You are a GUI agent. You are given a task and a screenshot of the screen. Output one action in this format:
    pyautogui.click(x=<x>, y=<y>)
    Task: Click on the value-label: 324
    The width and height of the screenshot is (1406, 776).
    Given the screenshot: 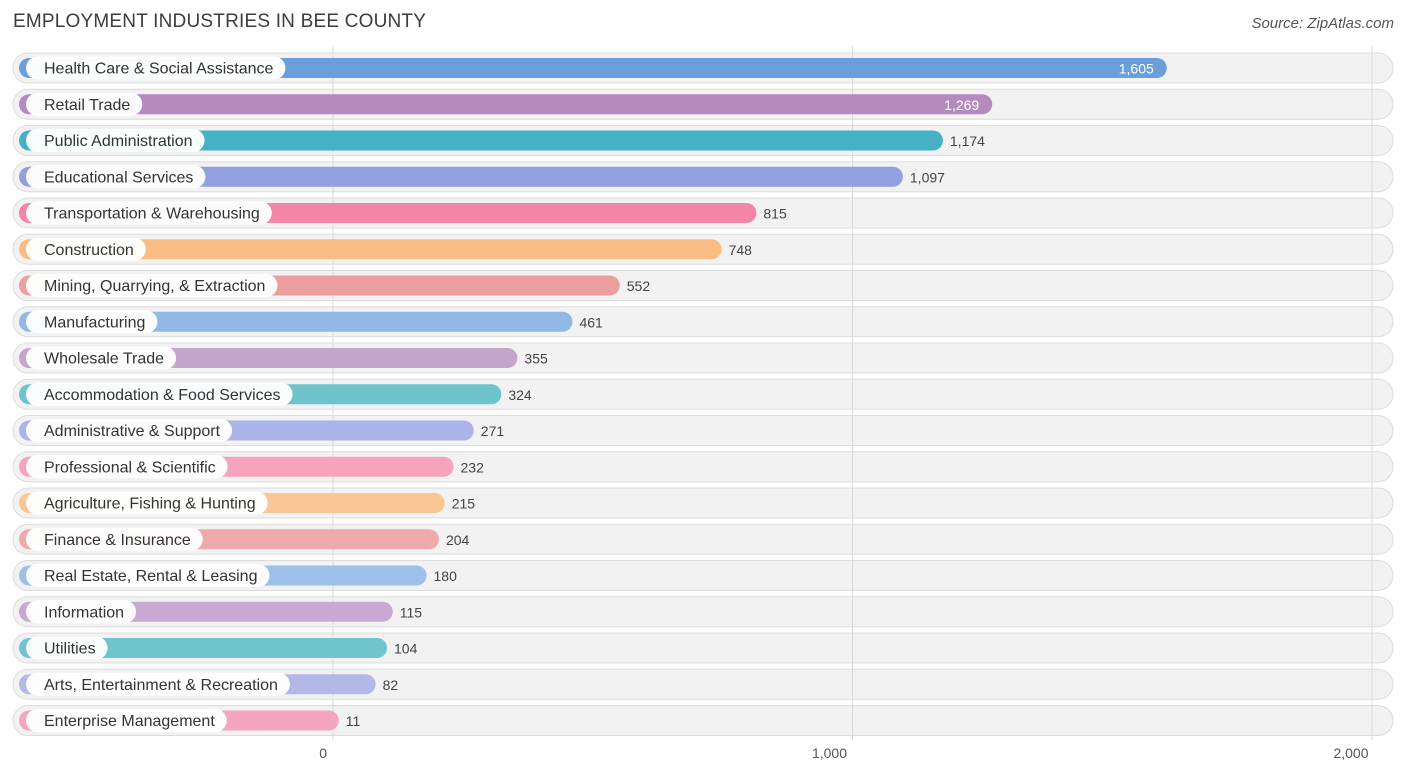 What is the action you would take?
    pyautogui.click(x=520, y=395)
    